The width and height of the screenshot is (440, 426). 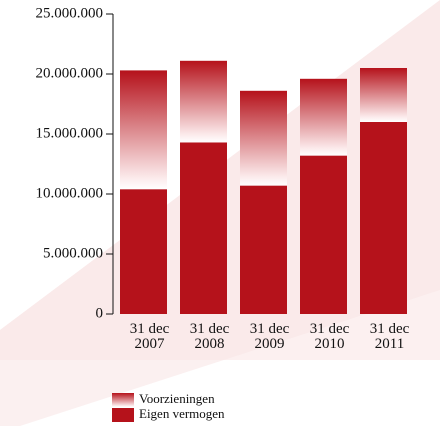 What do you see at coordinates (209, 336) in the screenshot?
I see `x-tick-label: 31 dec 2008` at bounding box center [209, 336].